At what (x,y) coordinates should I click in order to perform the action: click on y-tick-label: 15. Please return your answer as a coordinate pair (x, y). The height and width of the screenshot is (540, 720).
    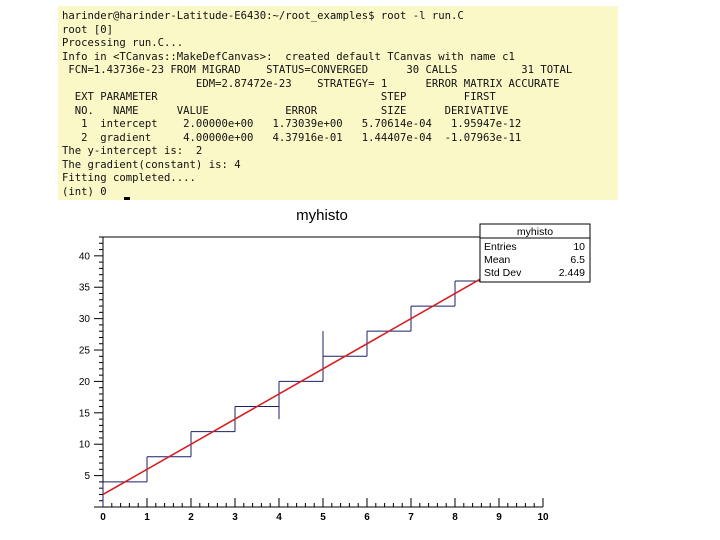
    Looking at the image, I should click on (85, 413).